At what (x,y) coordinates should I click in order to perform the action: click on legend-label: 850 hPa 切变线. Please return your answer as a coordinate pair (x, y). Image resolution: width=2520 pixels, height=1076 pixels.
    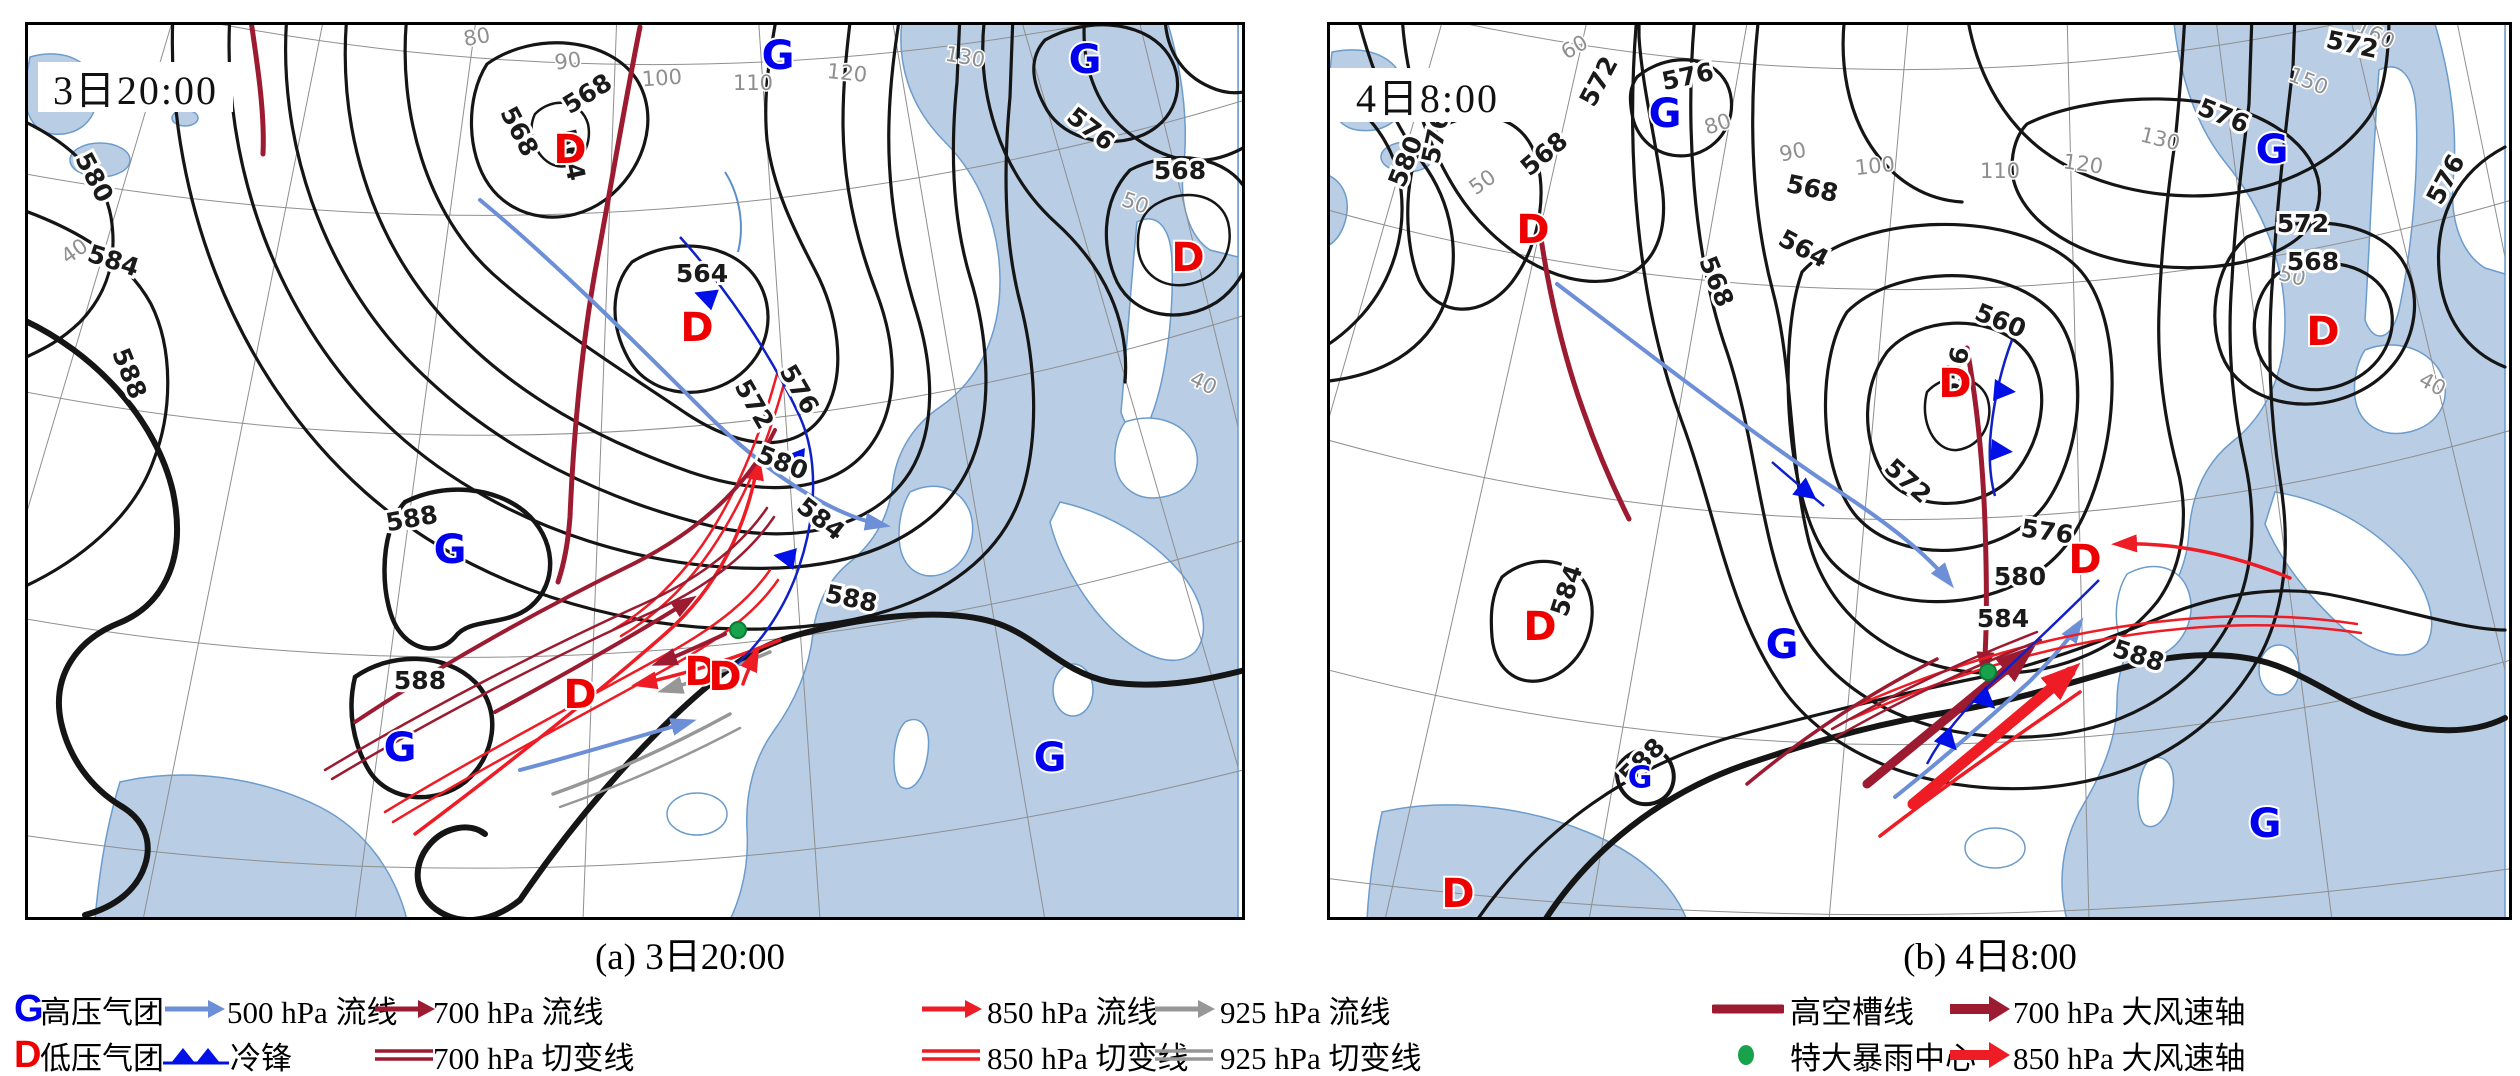
    Looking at the image, I should click on (1088, 1058).